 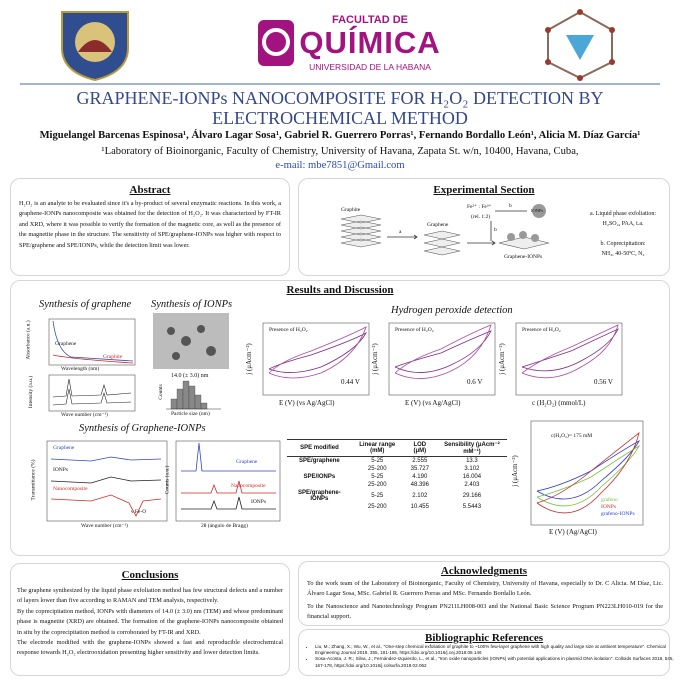 I want to click on legend: grafeno IONPs grafeno-IONPs, so click(x=618, y=507).